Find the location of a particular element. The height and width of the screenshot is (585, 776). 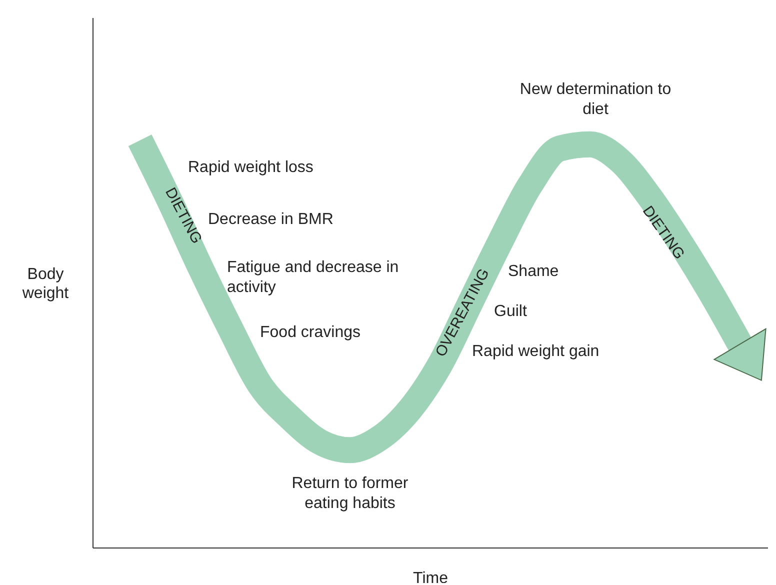

annotation: Food cravings is located at coordinates (310, 332).